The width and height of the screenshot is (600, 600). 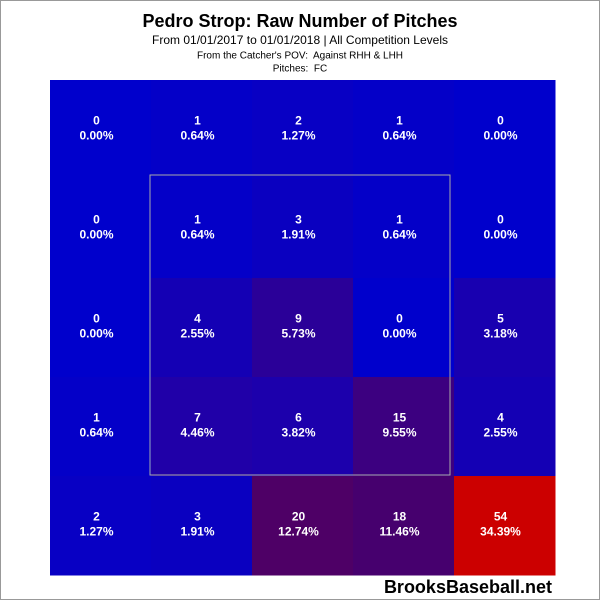 I want to click on count-label: 54, so click(x=501, y=517).